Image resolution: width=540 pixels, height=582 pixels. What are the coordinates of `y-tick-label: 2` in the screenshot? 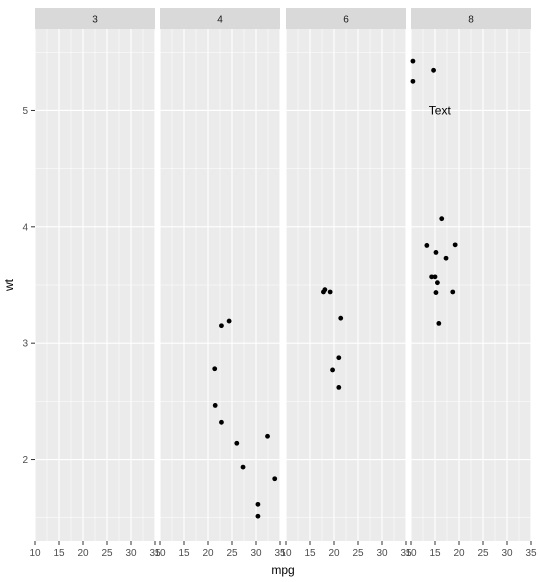 It's located at (25, 460).